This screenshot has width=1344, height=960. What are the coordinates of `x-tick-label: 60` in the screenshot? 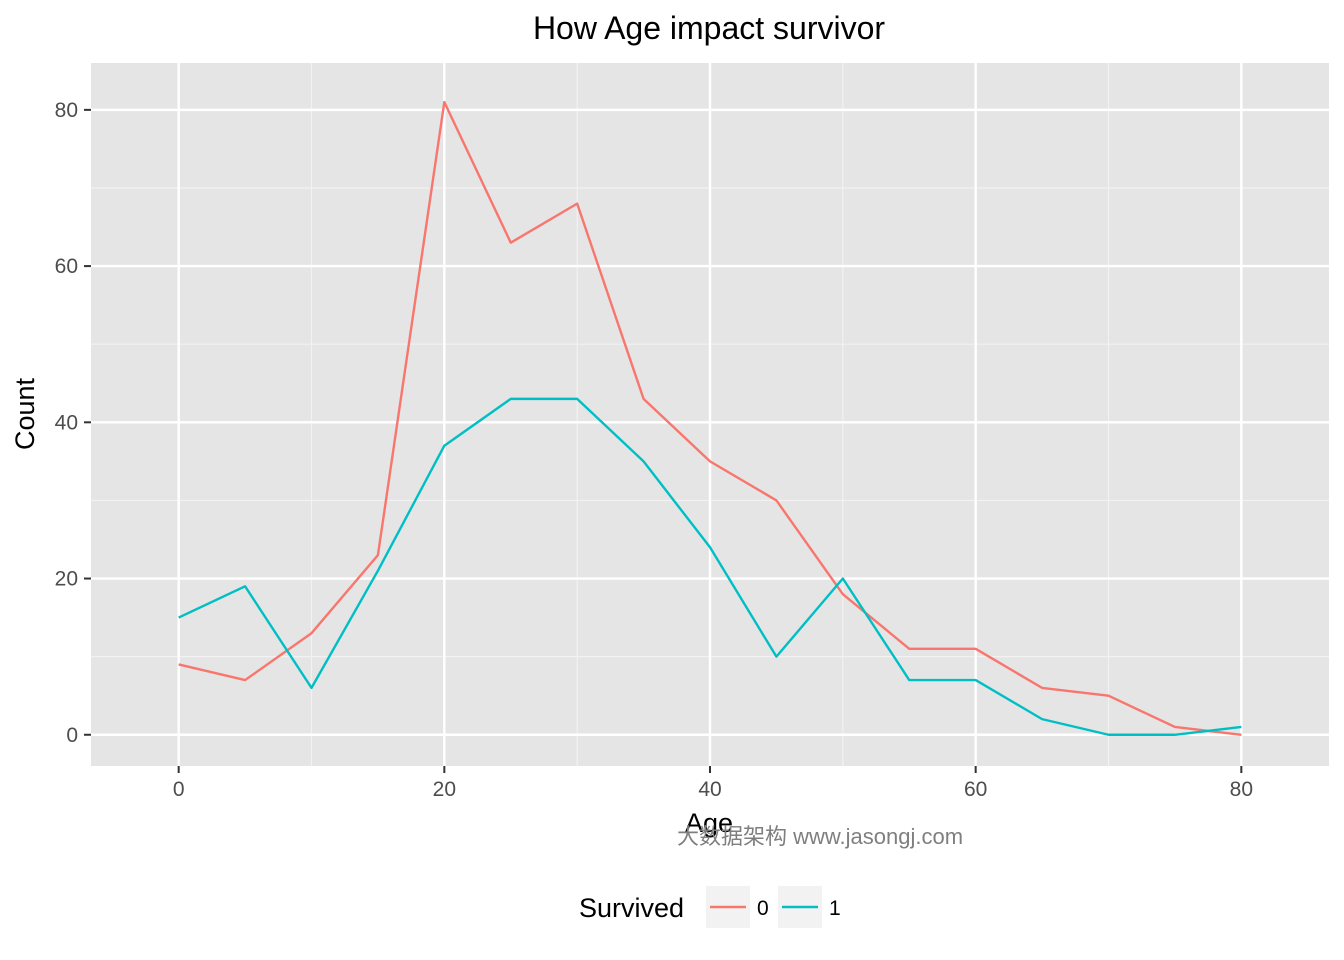 It's located at (975, 789).